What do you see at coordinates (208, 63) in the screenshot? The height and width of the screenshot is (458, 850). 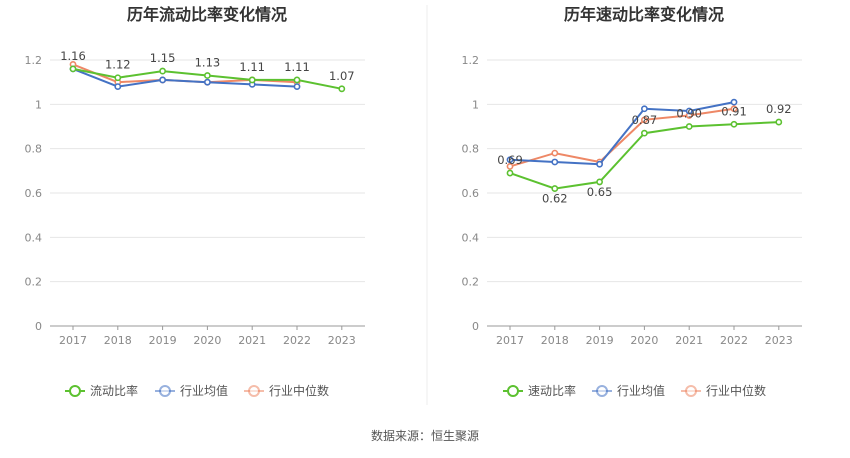 I see `data-label: 1.13` at bounding box center [208, 63].